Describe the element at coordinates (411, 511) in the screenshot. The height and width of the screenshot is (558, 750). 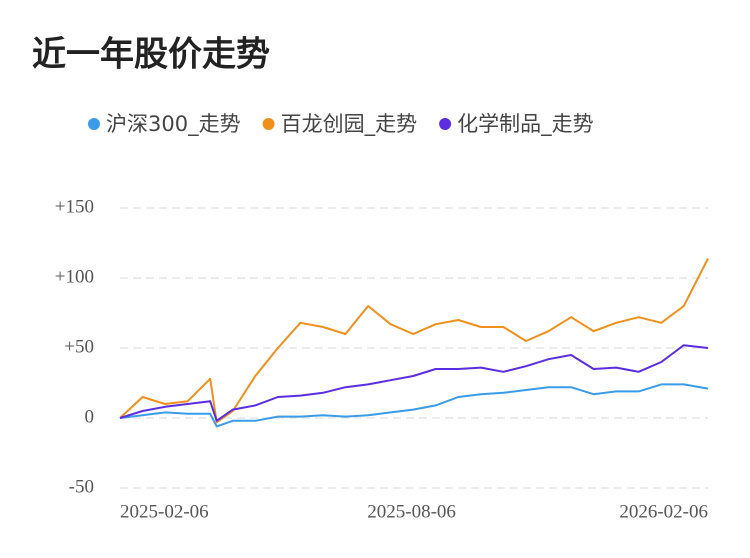
I see `x-tick-label: 2025-08-06` at that location.